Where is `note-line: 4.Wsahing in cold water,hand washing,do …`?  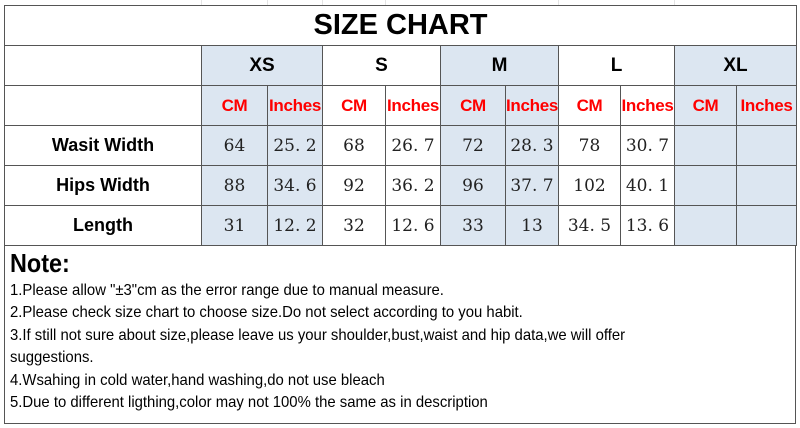
note-line: 4.Wsahing in cold water,hand washing,do … is located at coordinates (197, 380).